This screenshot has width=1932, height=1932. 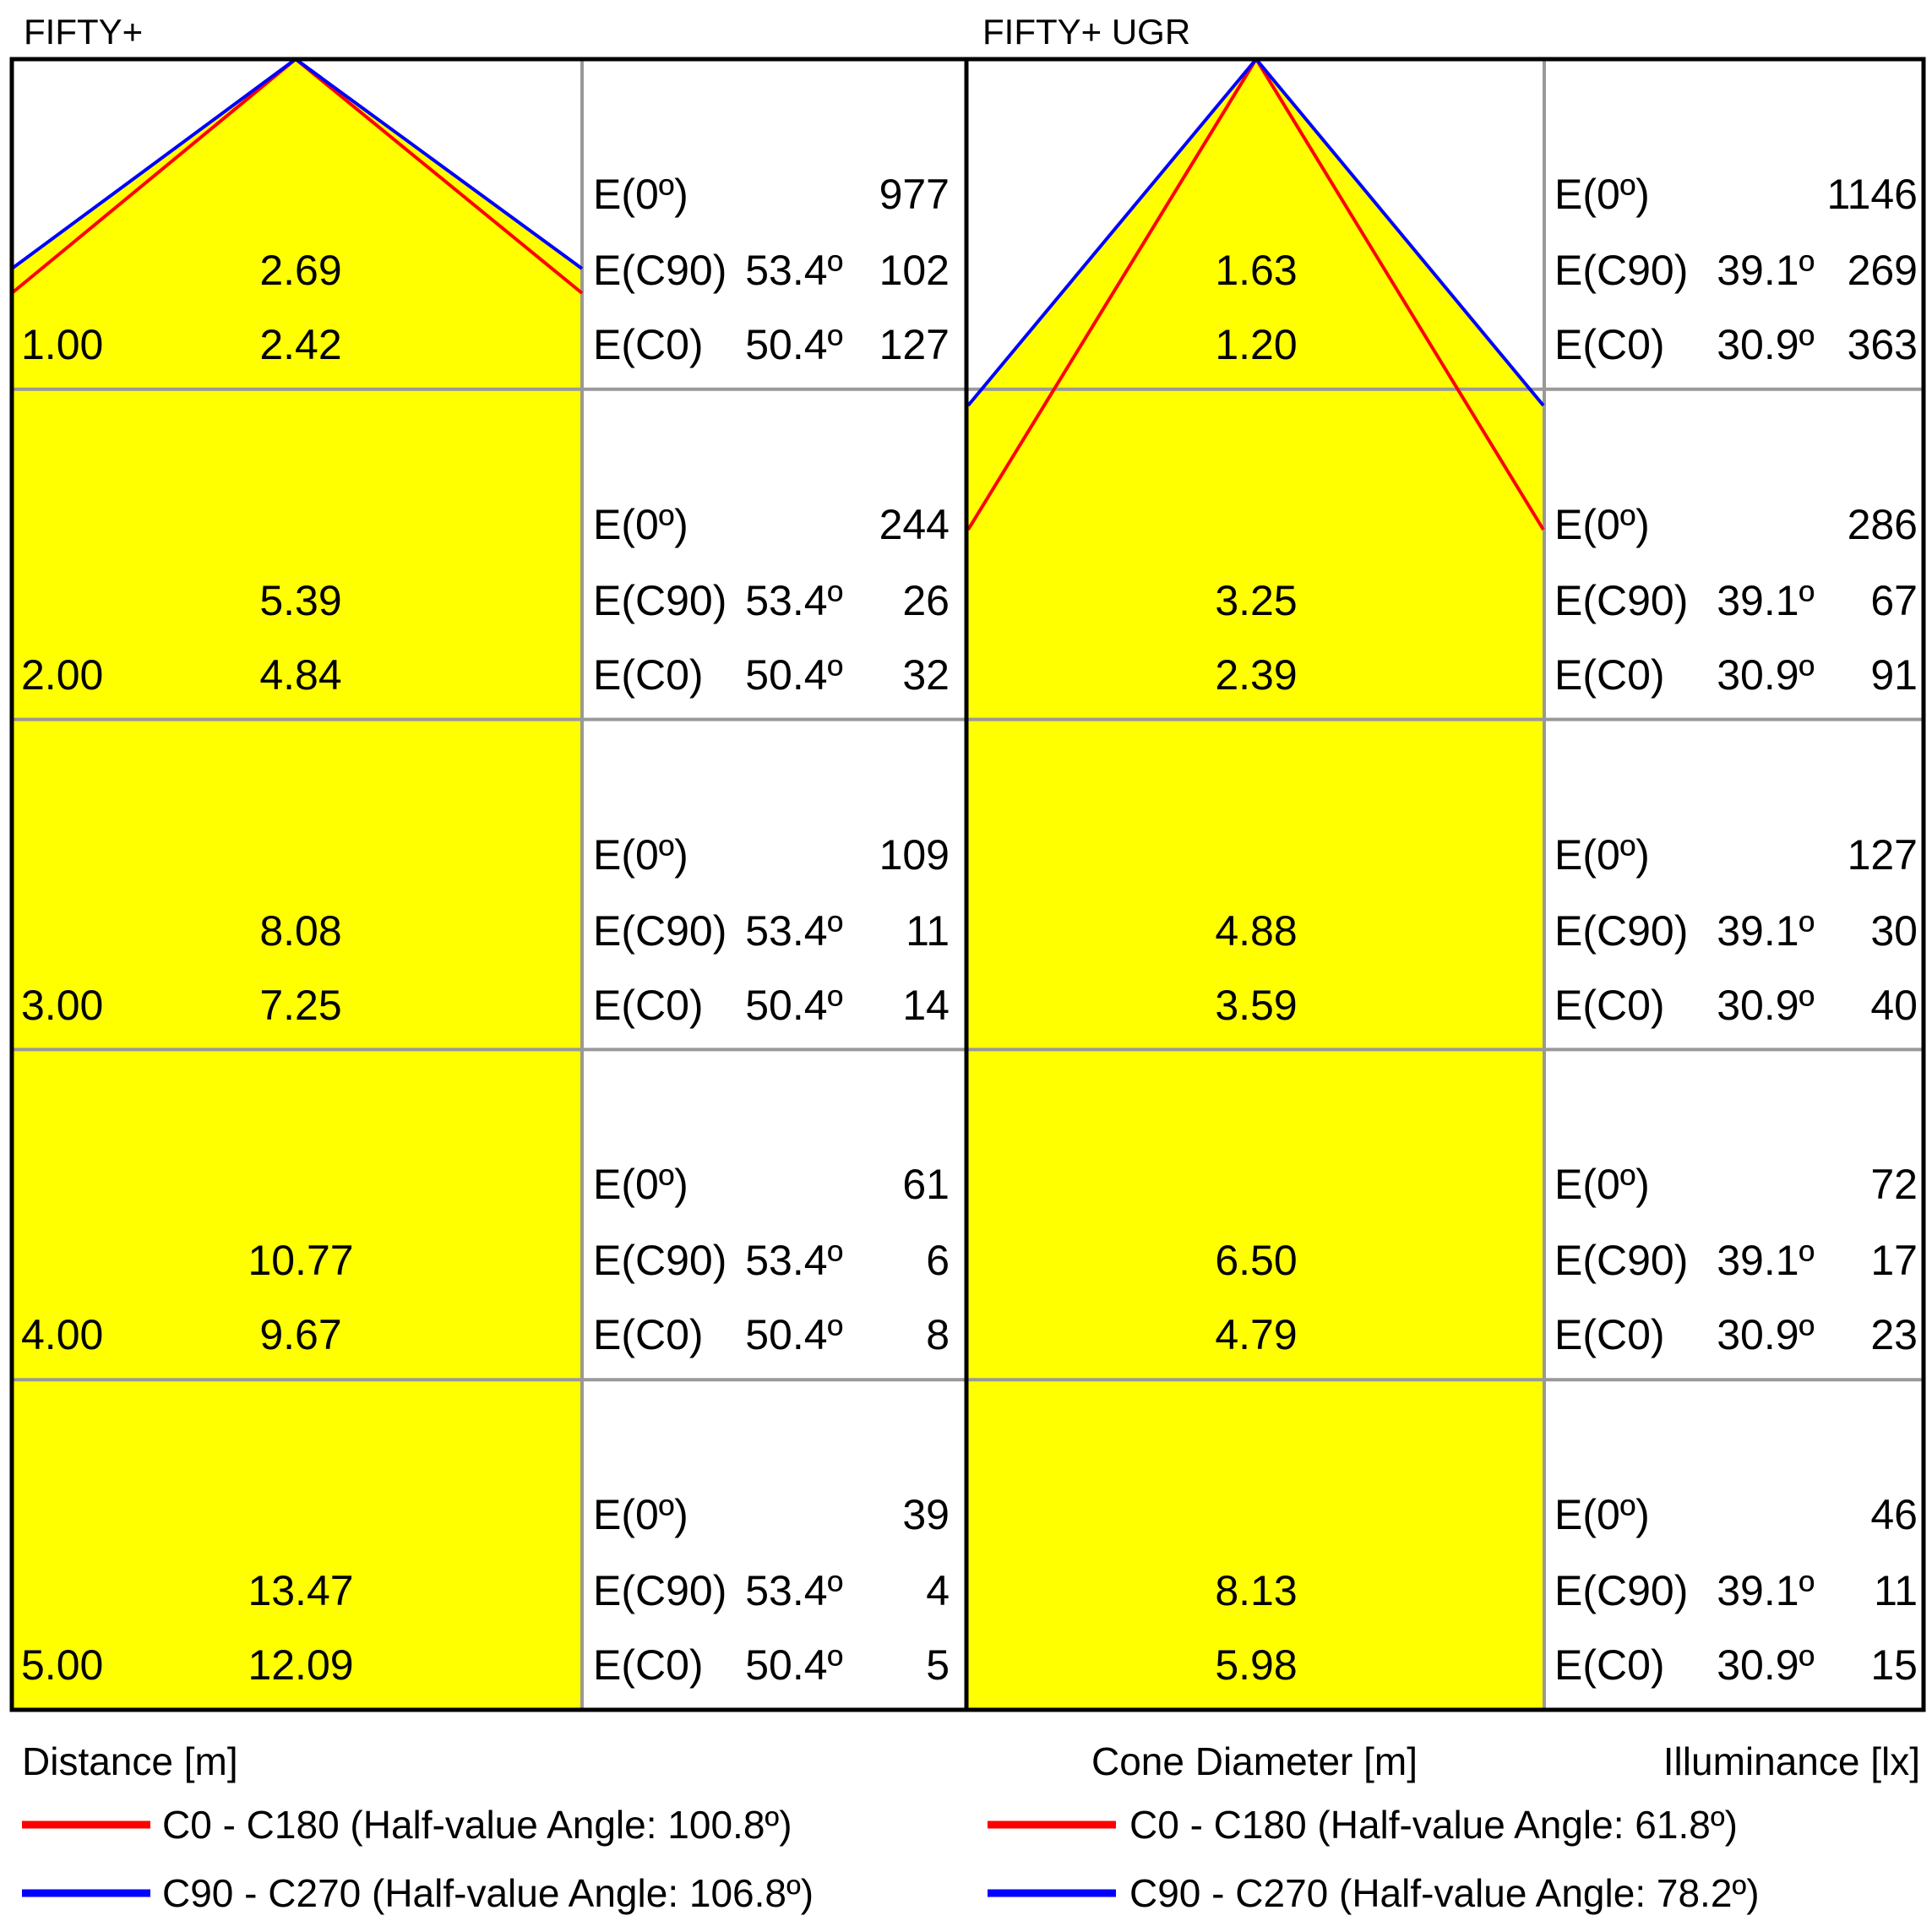 What do you see at coordinates (1086, 32) in the screenshot?
I see `right-diagram-title: FIFTY+ UGR` at bounding box center [1086, 32].